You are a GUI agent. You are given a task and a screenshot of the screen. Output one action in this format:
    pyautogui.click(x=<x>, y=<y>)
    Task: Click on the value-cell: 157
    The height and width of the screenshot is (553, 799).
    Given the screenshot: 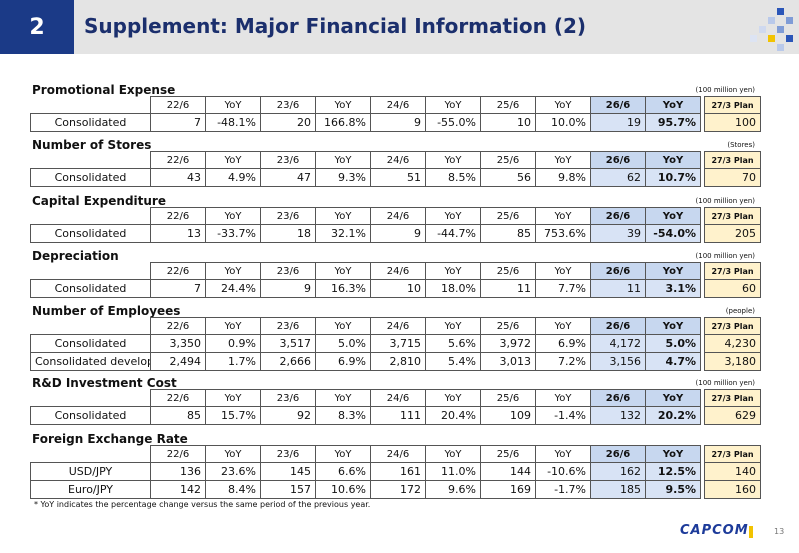 What is the action you would take?
    pyautogui.click(x=288, y=489)
    